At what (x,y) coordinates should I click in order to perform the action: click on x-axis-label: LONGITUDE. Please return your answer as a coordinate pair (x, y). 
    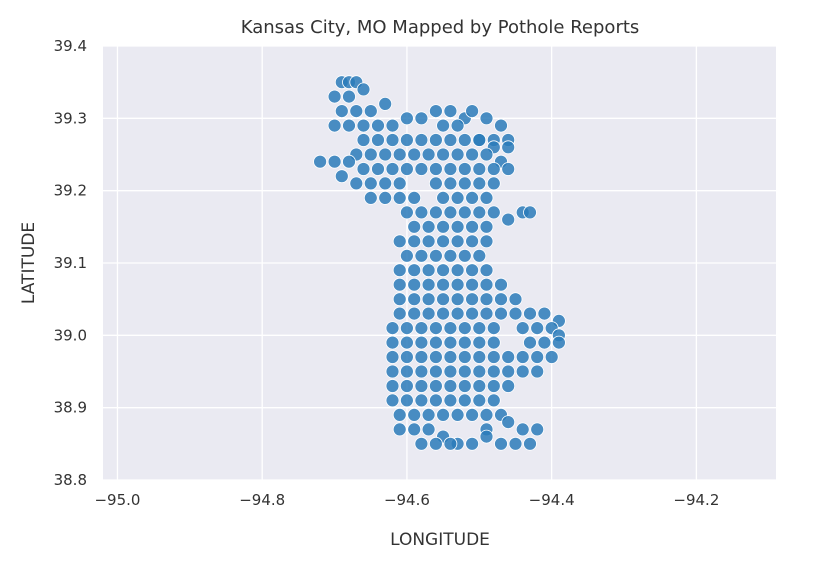
    Looking at the image, I should click on (440, 540).